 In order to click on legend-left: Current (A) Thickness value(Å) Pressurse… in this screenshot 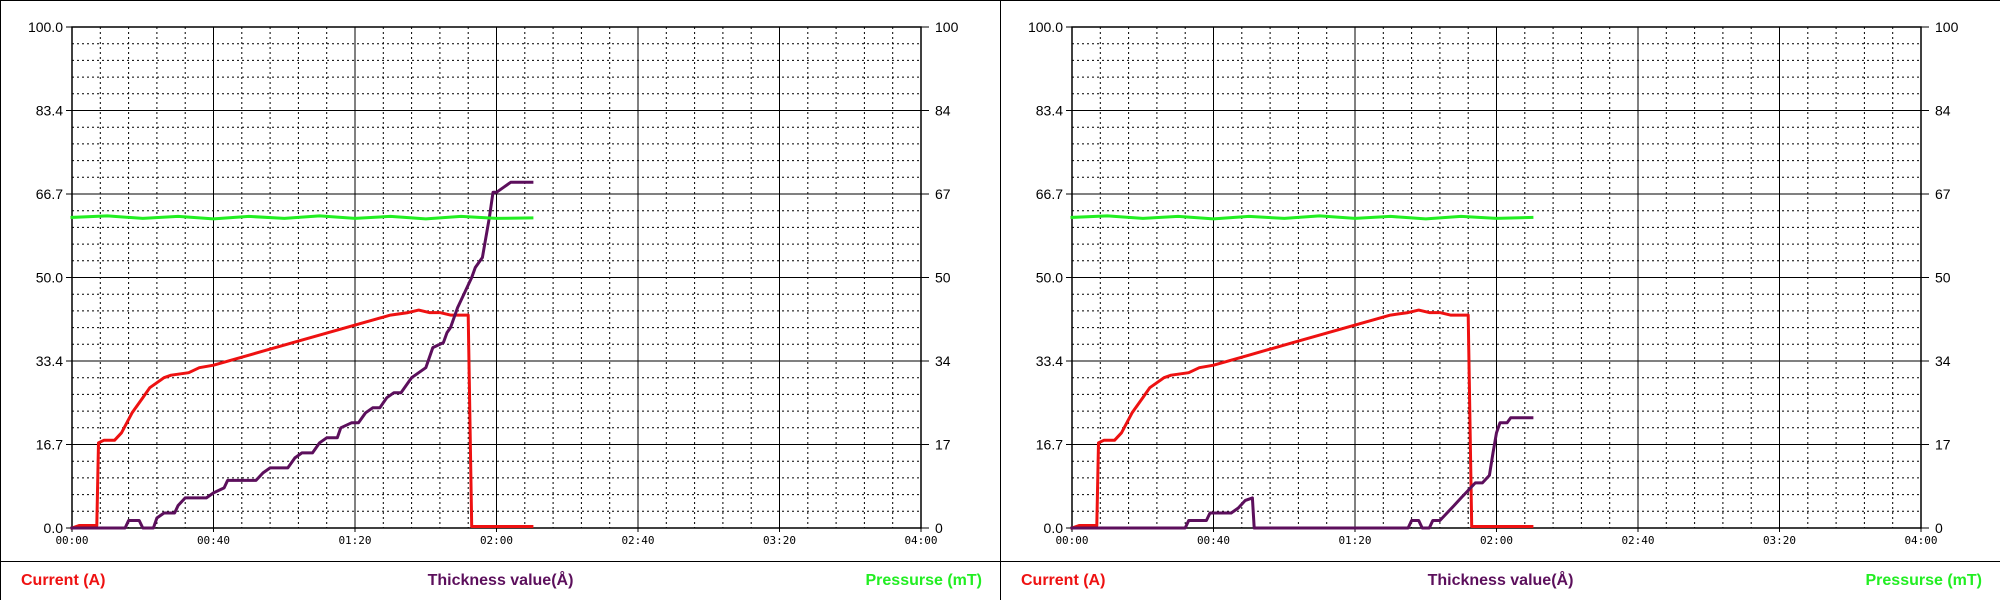, I will do `click(500, 580)`.